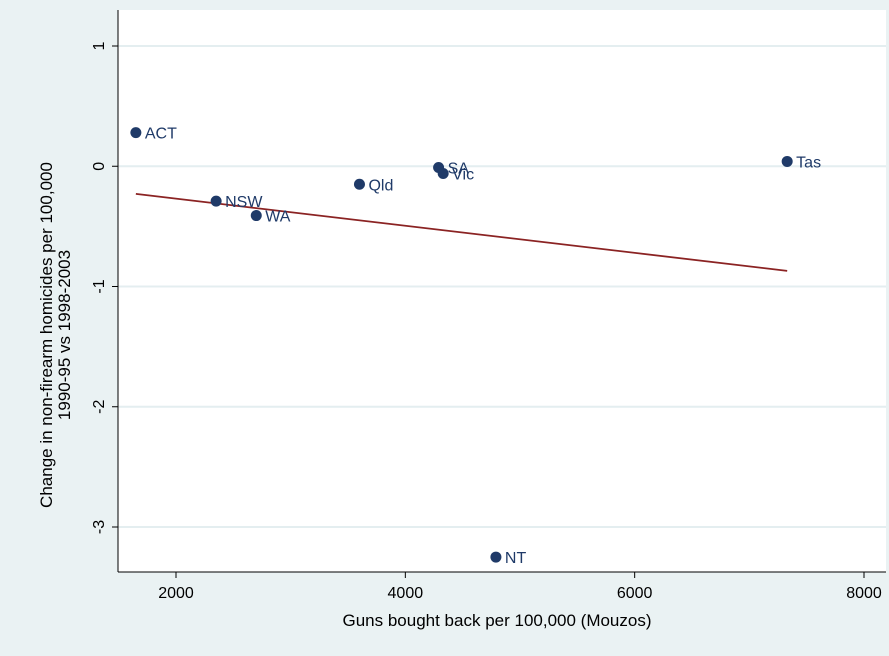 The height and width of the screenshot is (656, 889). I want to click on x-tick-label: 4000, so click(406, 593).